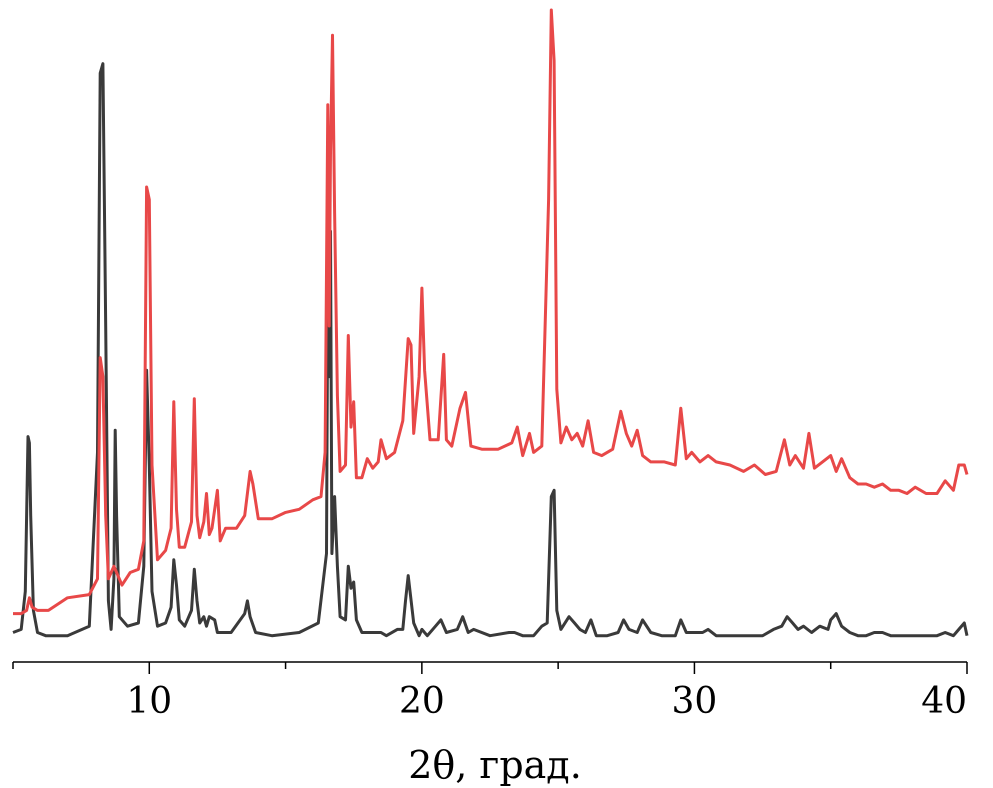 The width and height of the screenshot is (993, 788). I want to click on x-tick-label: 30, so click(695, 701).